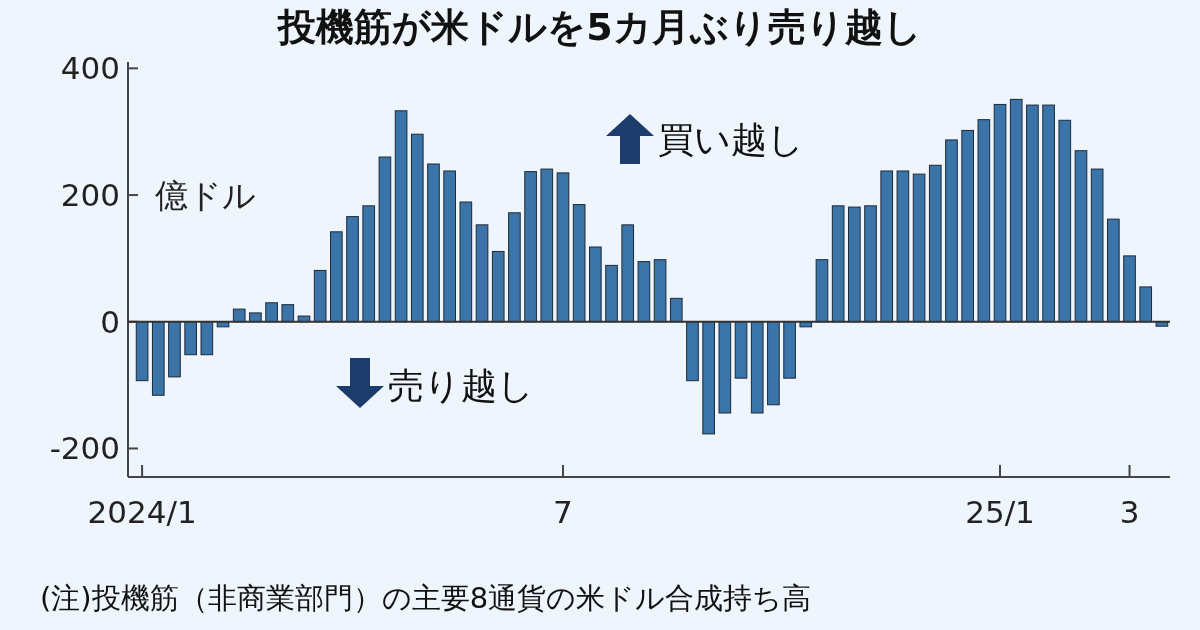 Image resolution: width=1200 pixels, height=630 pixels. I want to click on y-tick-label: -200, so click(84, 448).